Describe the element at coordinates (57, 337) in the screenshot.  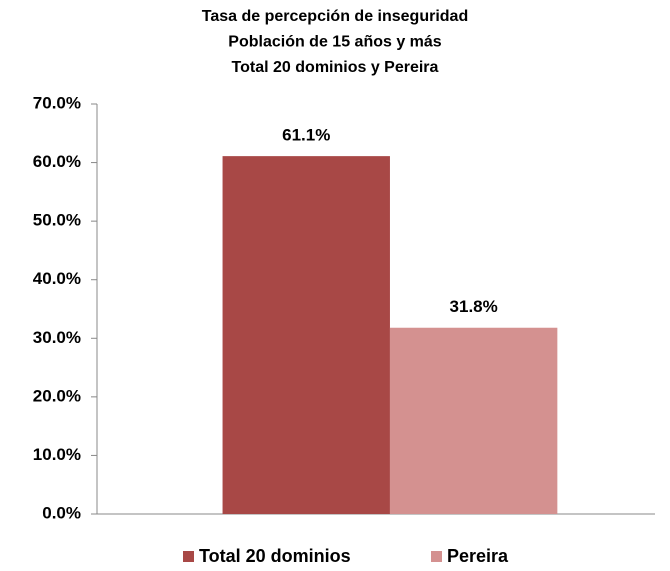
I see `y-tick-label: 30.0%` at that location.